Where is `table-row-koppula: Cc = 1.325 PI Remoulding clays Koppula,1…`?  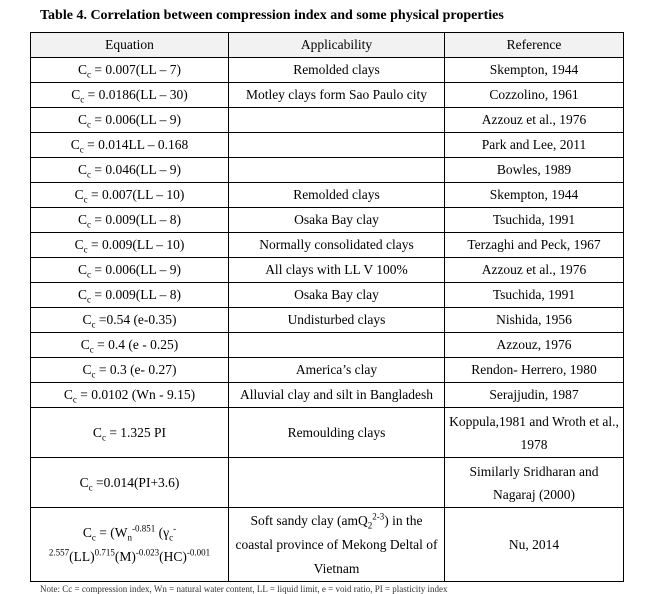 table-row-koppula: Cc = 1.325 PI Remoulding clays Koppula,1… is located at coordinates (327, 432).